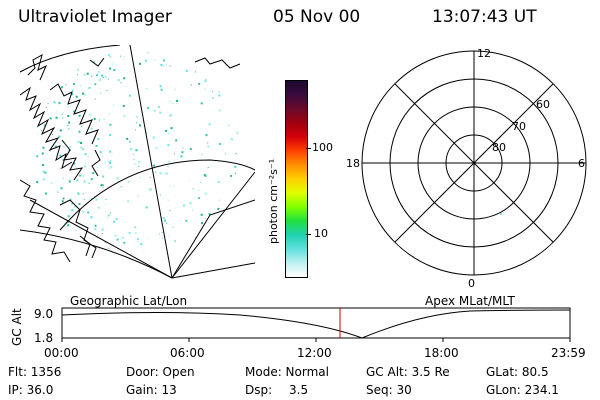  What do you see at coordinates (35, 372) in the screenshot?
I see `flight-number: Flt: 1356` at bounding box center [35, 372].